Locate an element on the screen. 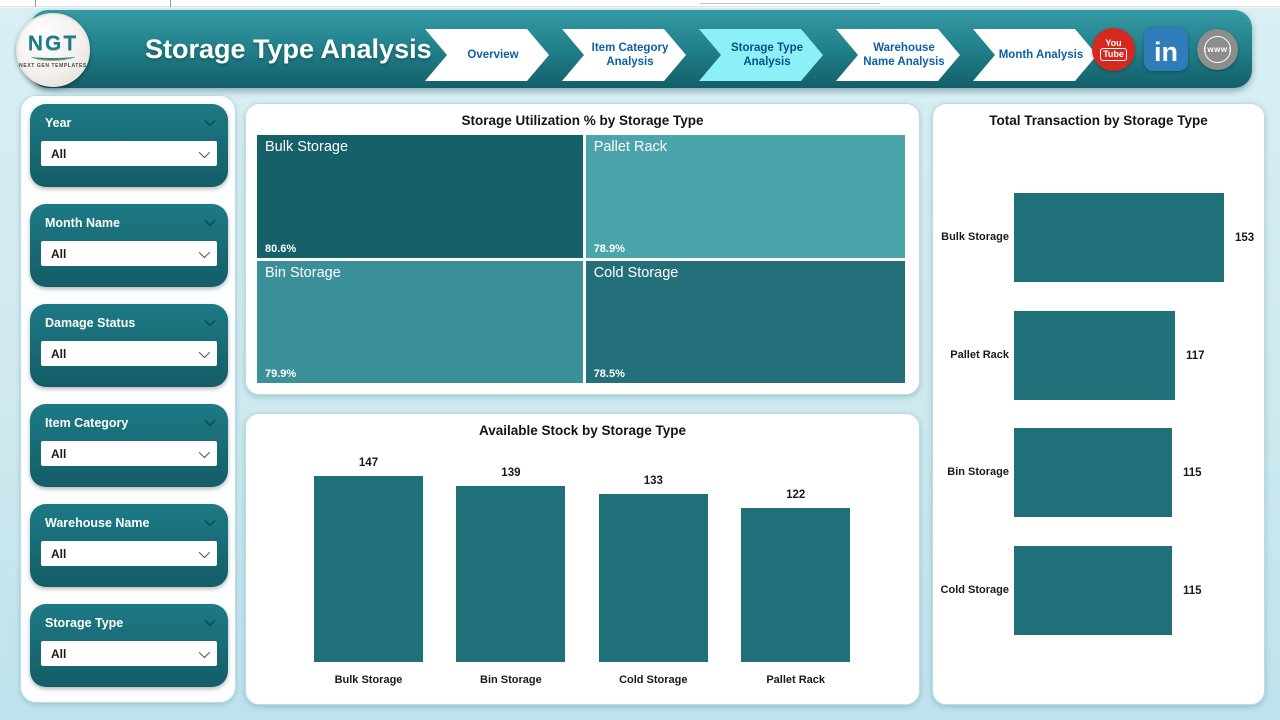 This screenshot has width=1280, height=720. tile-value: 79.9% is located at coordinates (281, 374).